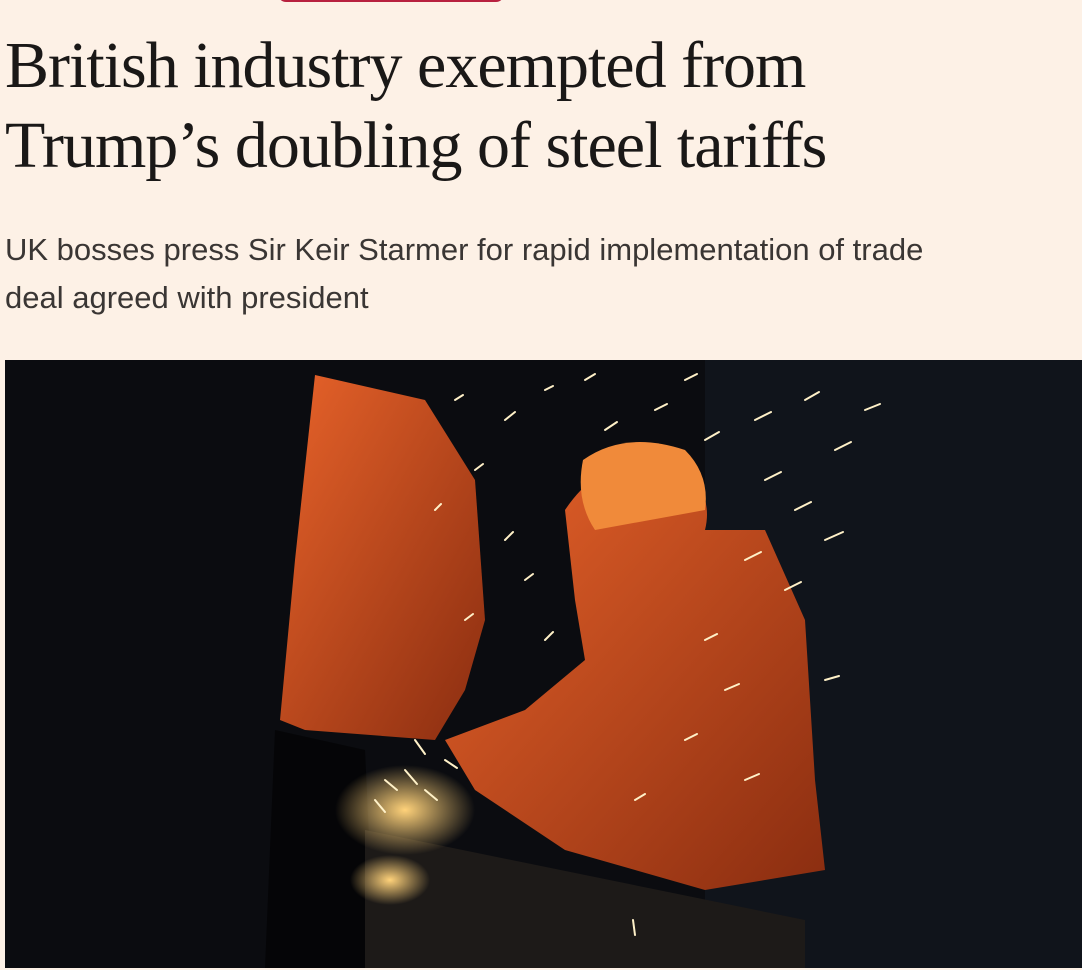  What do you see at coordinates (405, 65) in the screenshot?
I see `headline-line: British industry exempted from` at bounding box center [405, 65].